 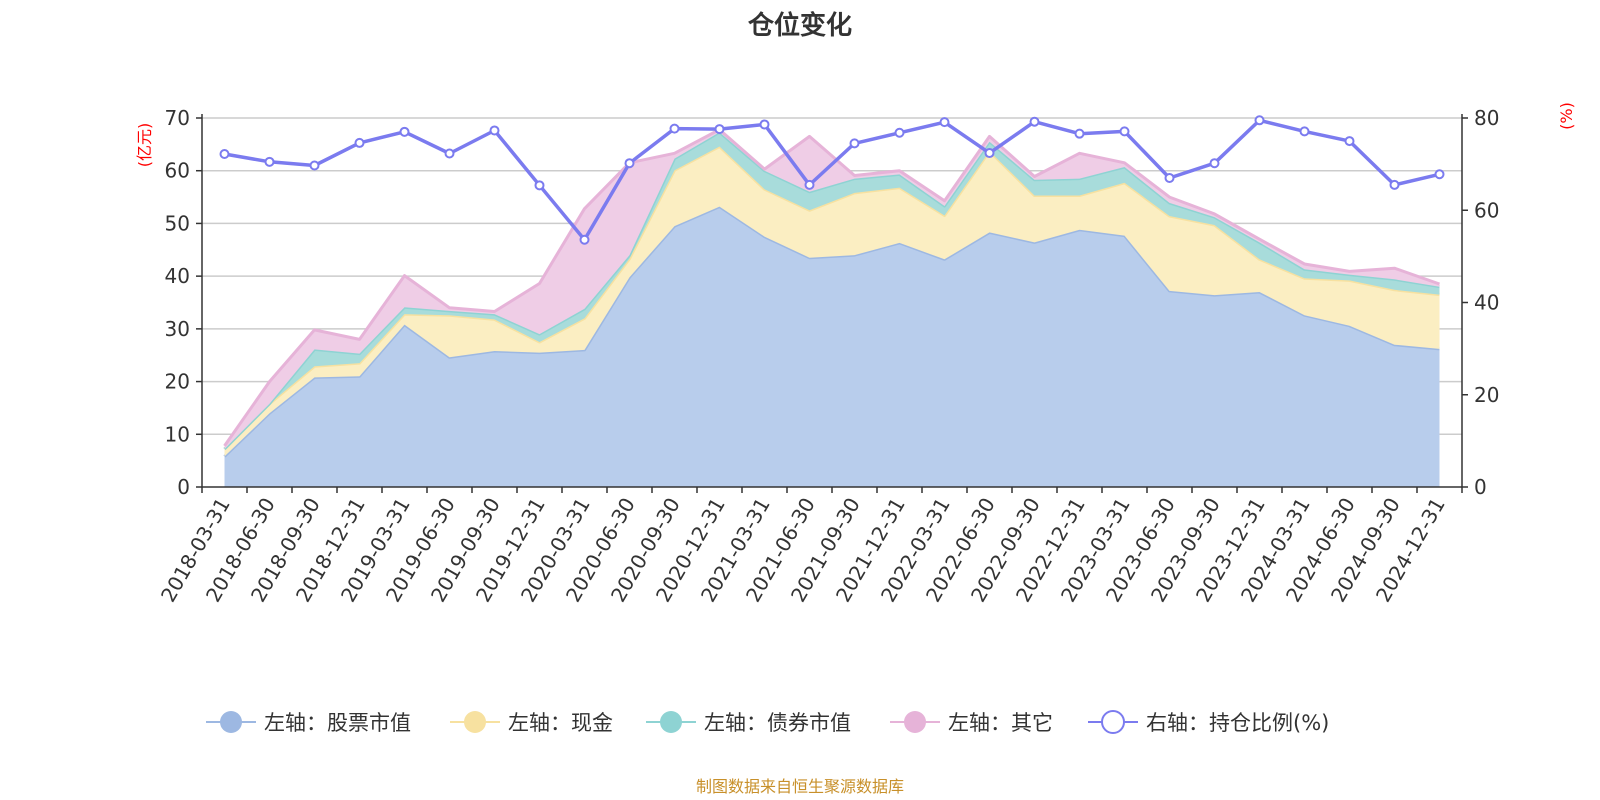 I want to click on right-tick-label-40: 40, so click(x=1486, y=303).